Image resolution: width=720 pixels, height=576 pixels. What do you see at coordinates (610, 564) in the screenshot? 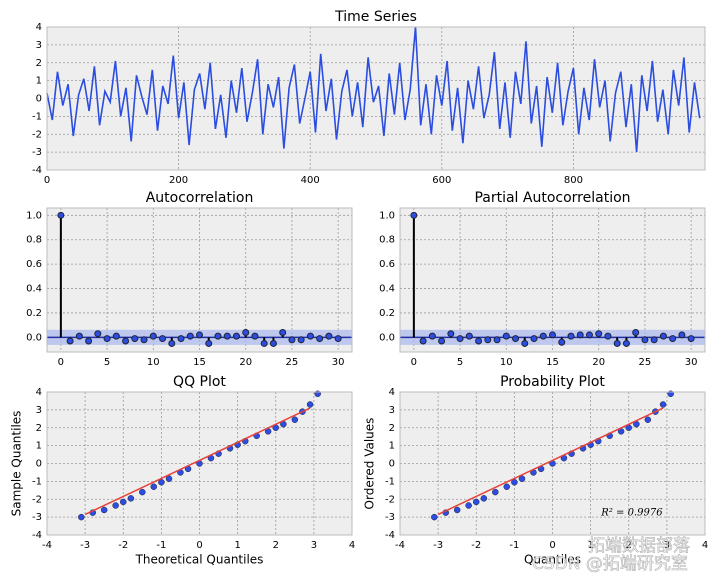
I see `watermark: CSDN @拓端研究室` at bounding box center [610, 564].